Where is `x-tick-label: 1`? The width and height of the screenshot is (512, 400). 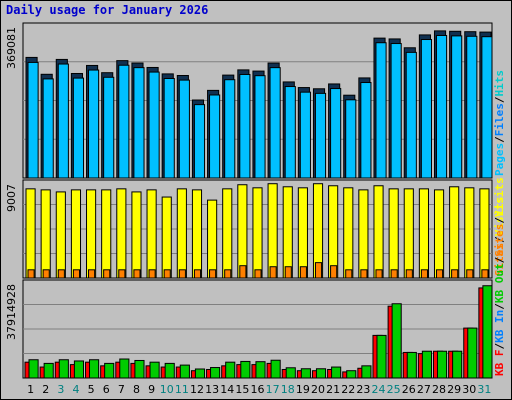
x-tick-label: 1 is located at coordinates (30, 389).